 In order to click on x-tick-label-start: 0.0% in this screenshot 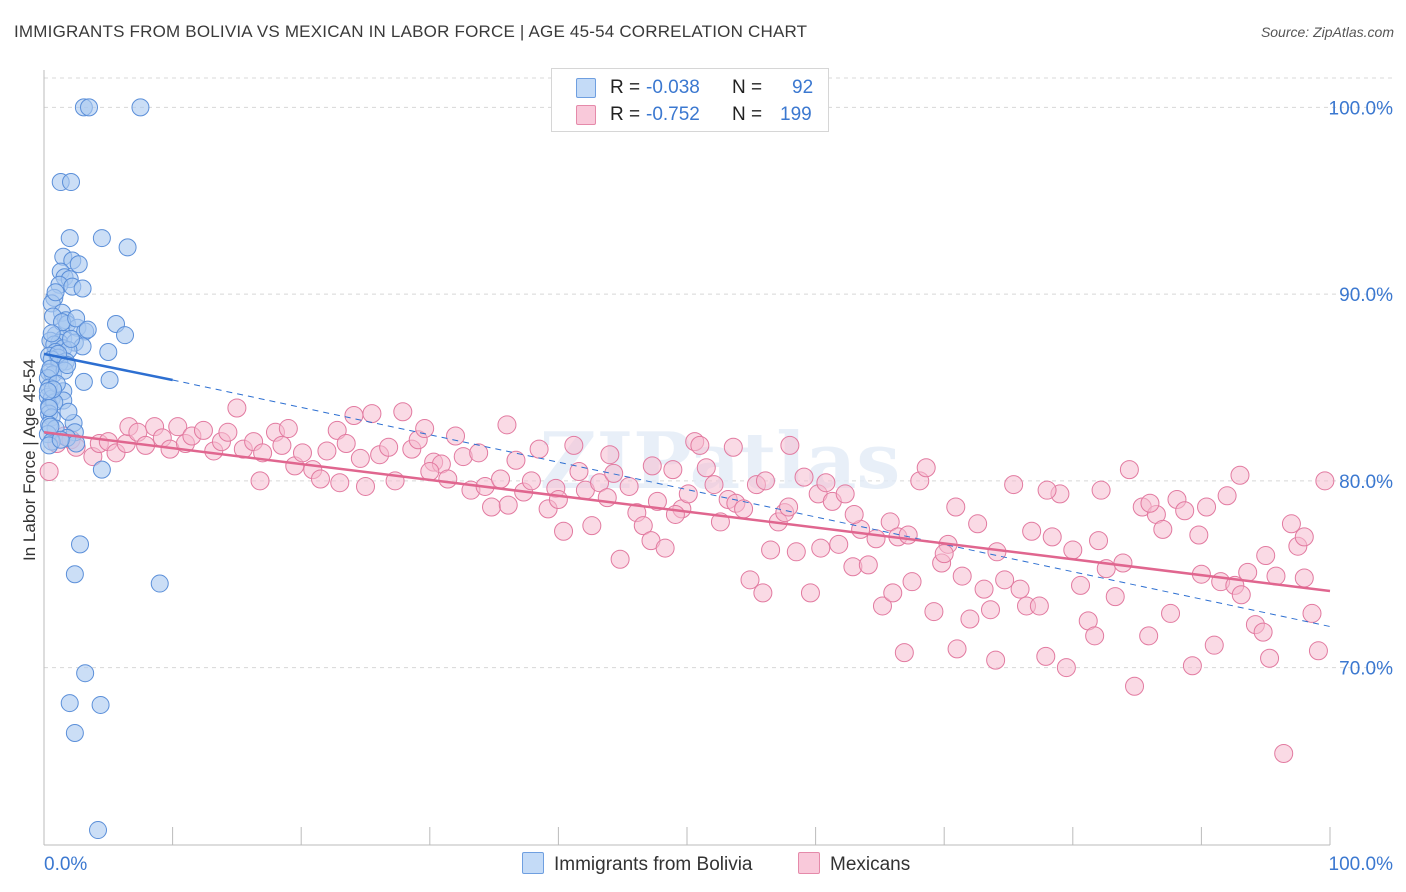, I will do `click(65, 864)`.